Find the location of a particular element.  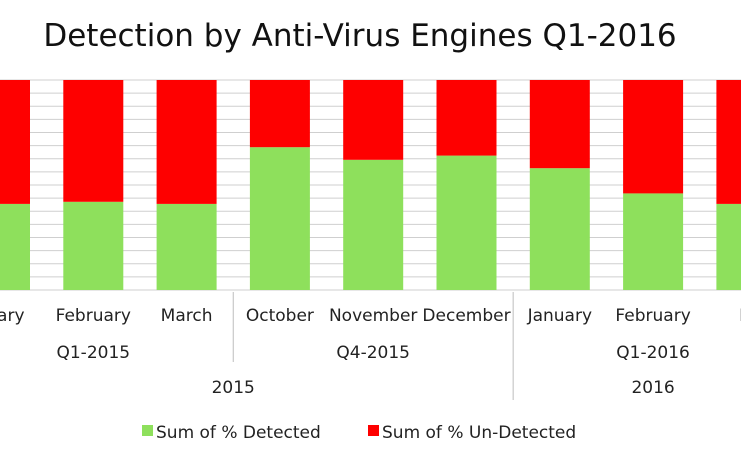

category-label: March is located at coordinates (187, 316).